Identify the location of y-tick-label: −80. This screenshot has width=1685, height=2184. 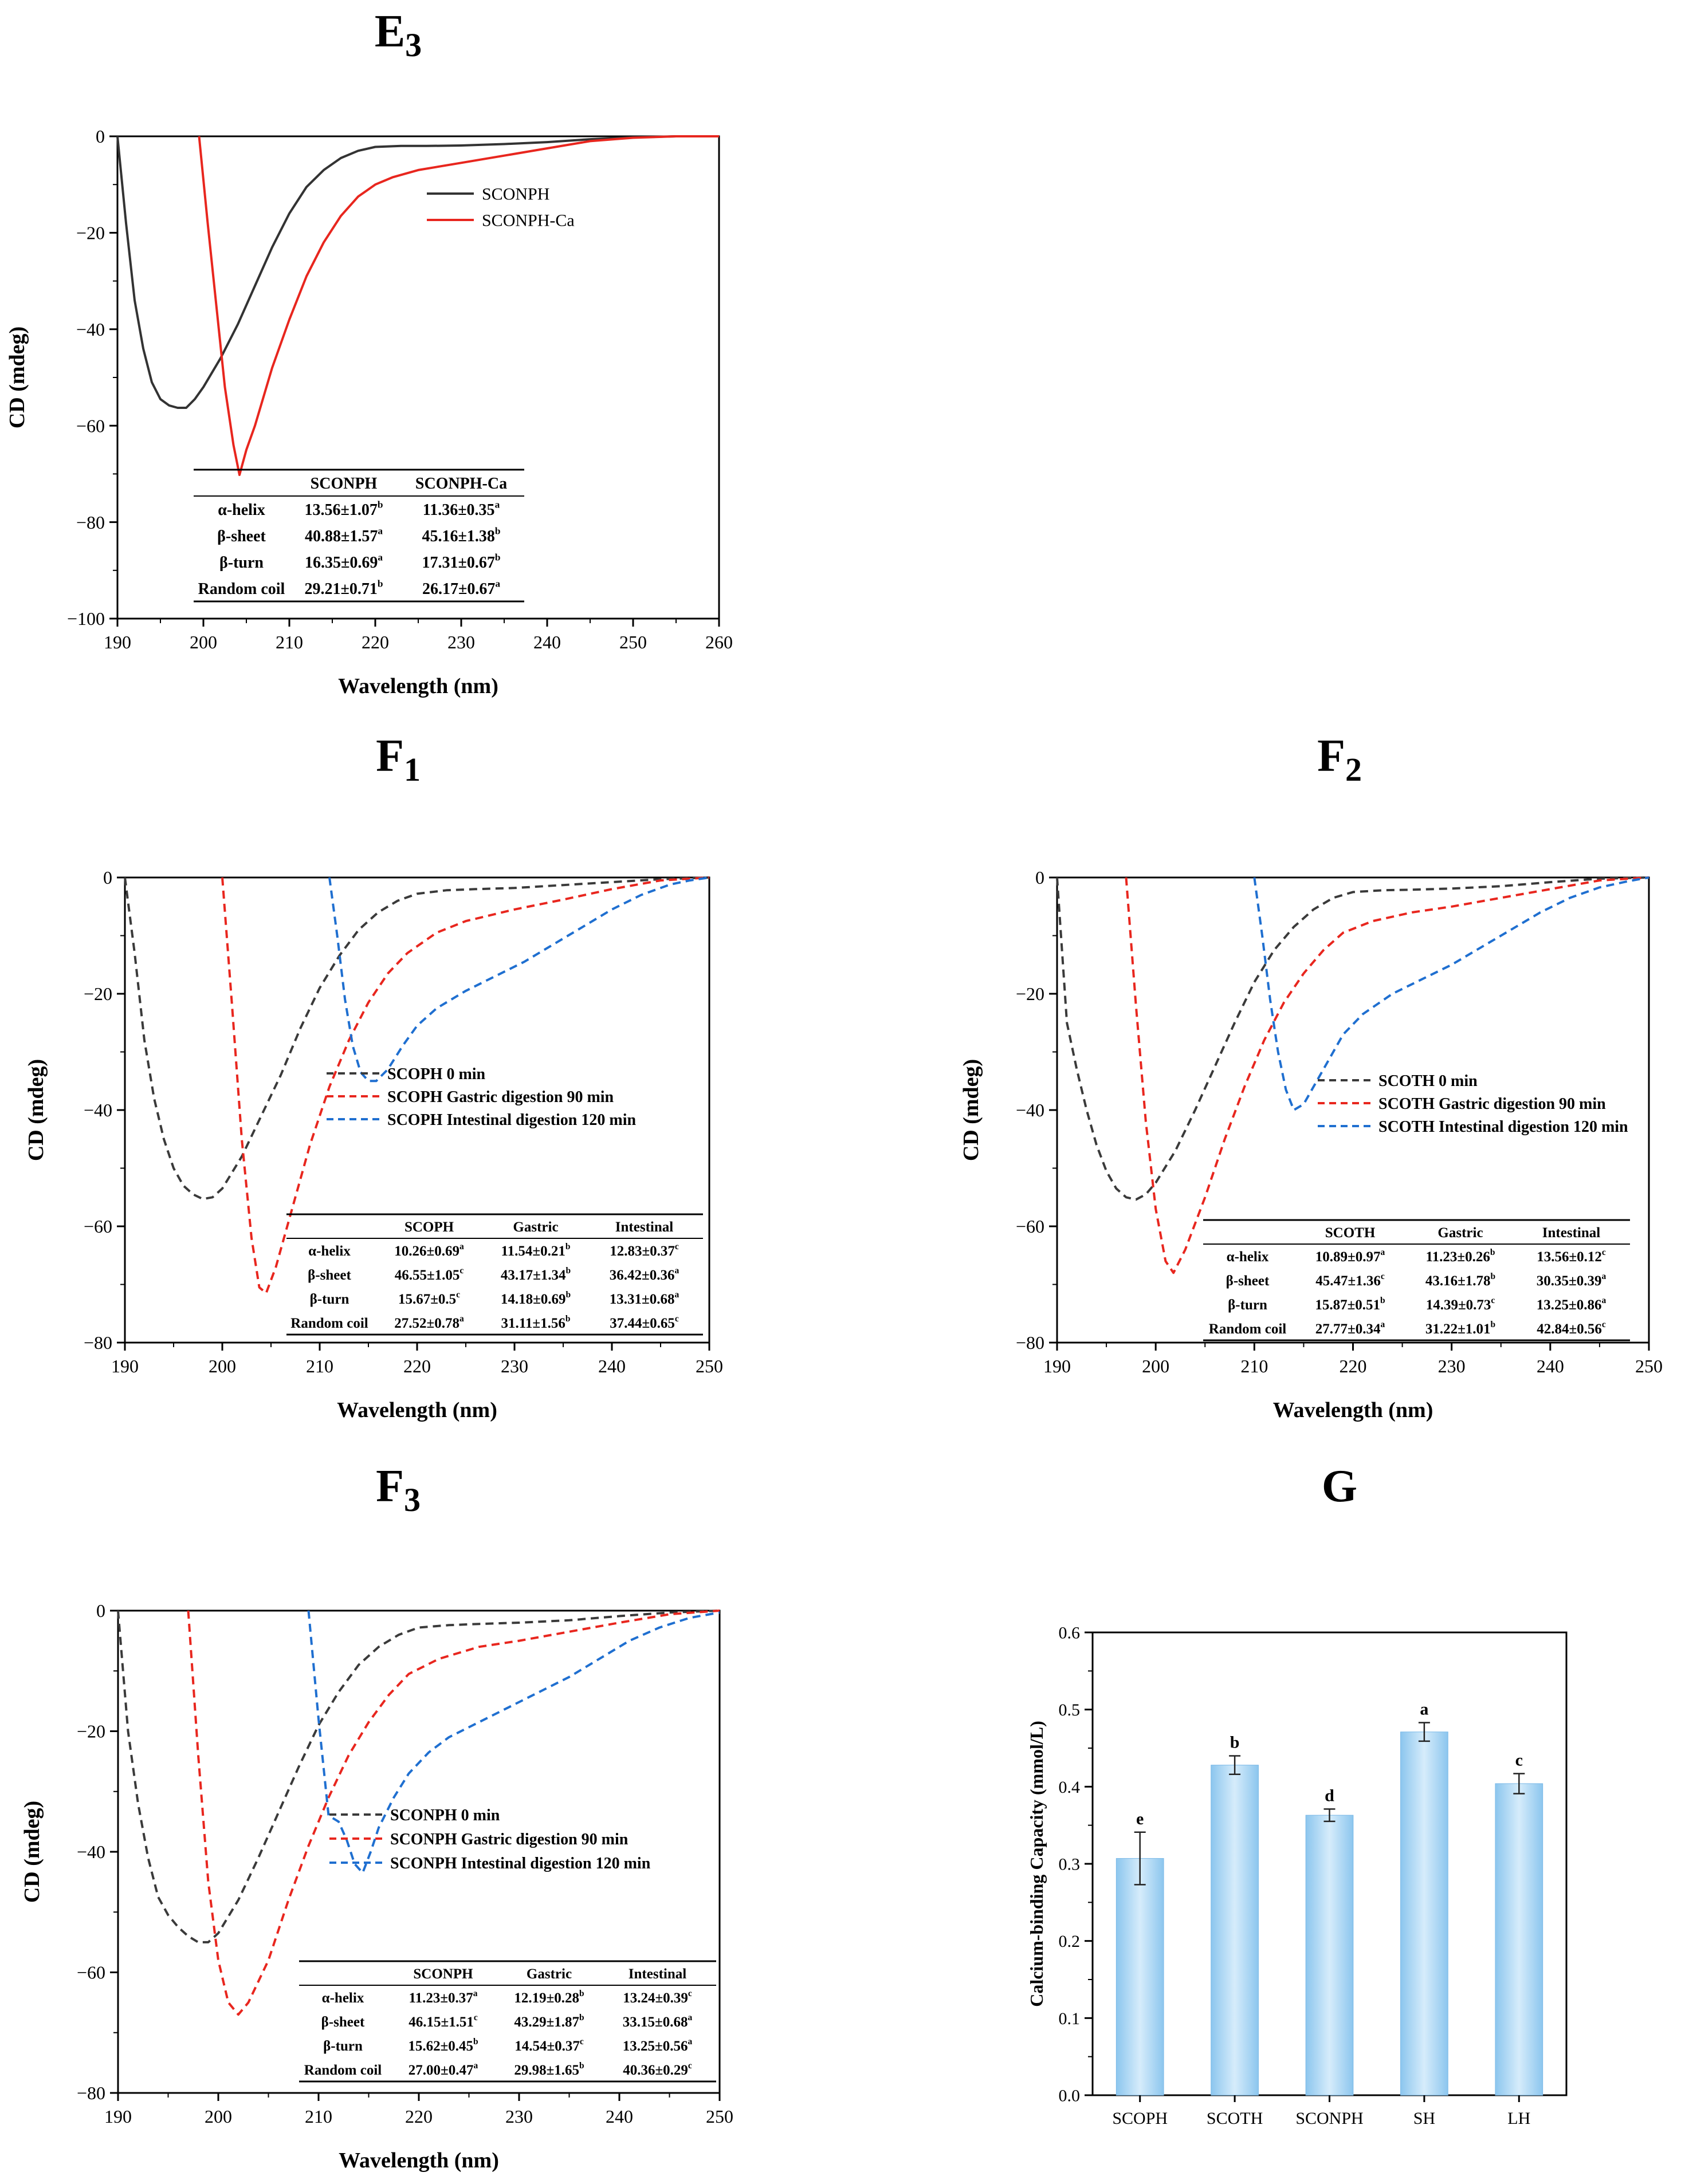
(1030, 1342).